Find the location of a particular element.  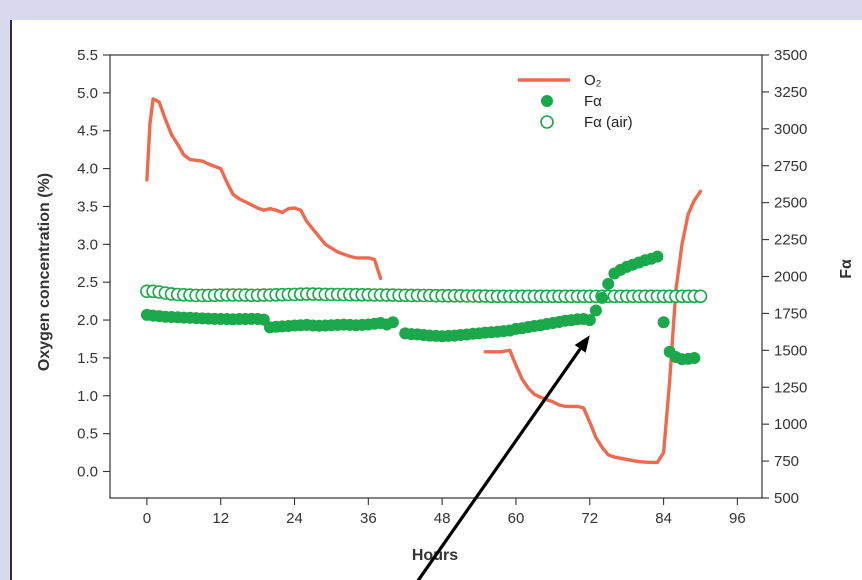

y-tick-label: 4.0 is located at coordinates (87, 169).